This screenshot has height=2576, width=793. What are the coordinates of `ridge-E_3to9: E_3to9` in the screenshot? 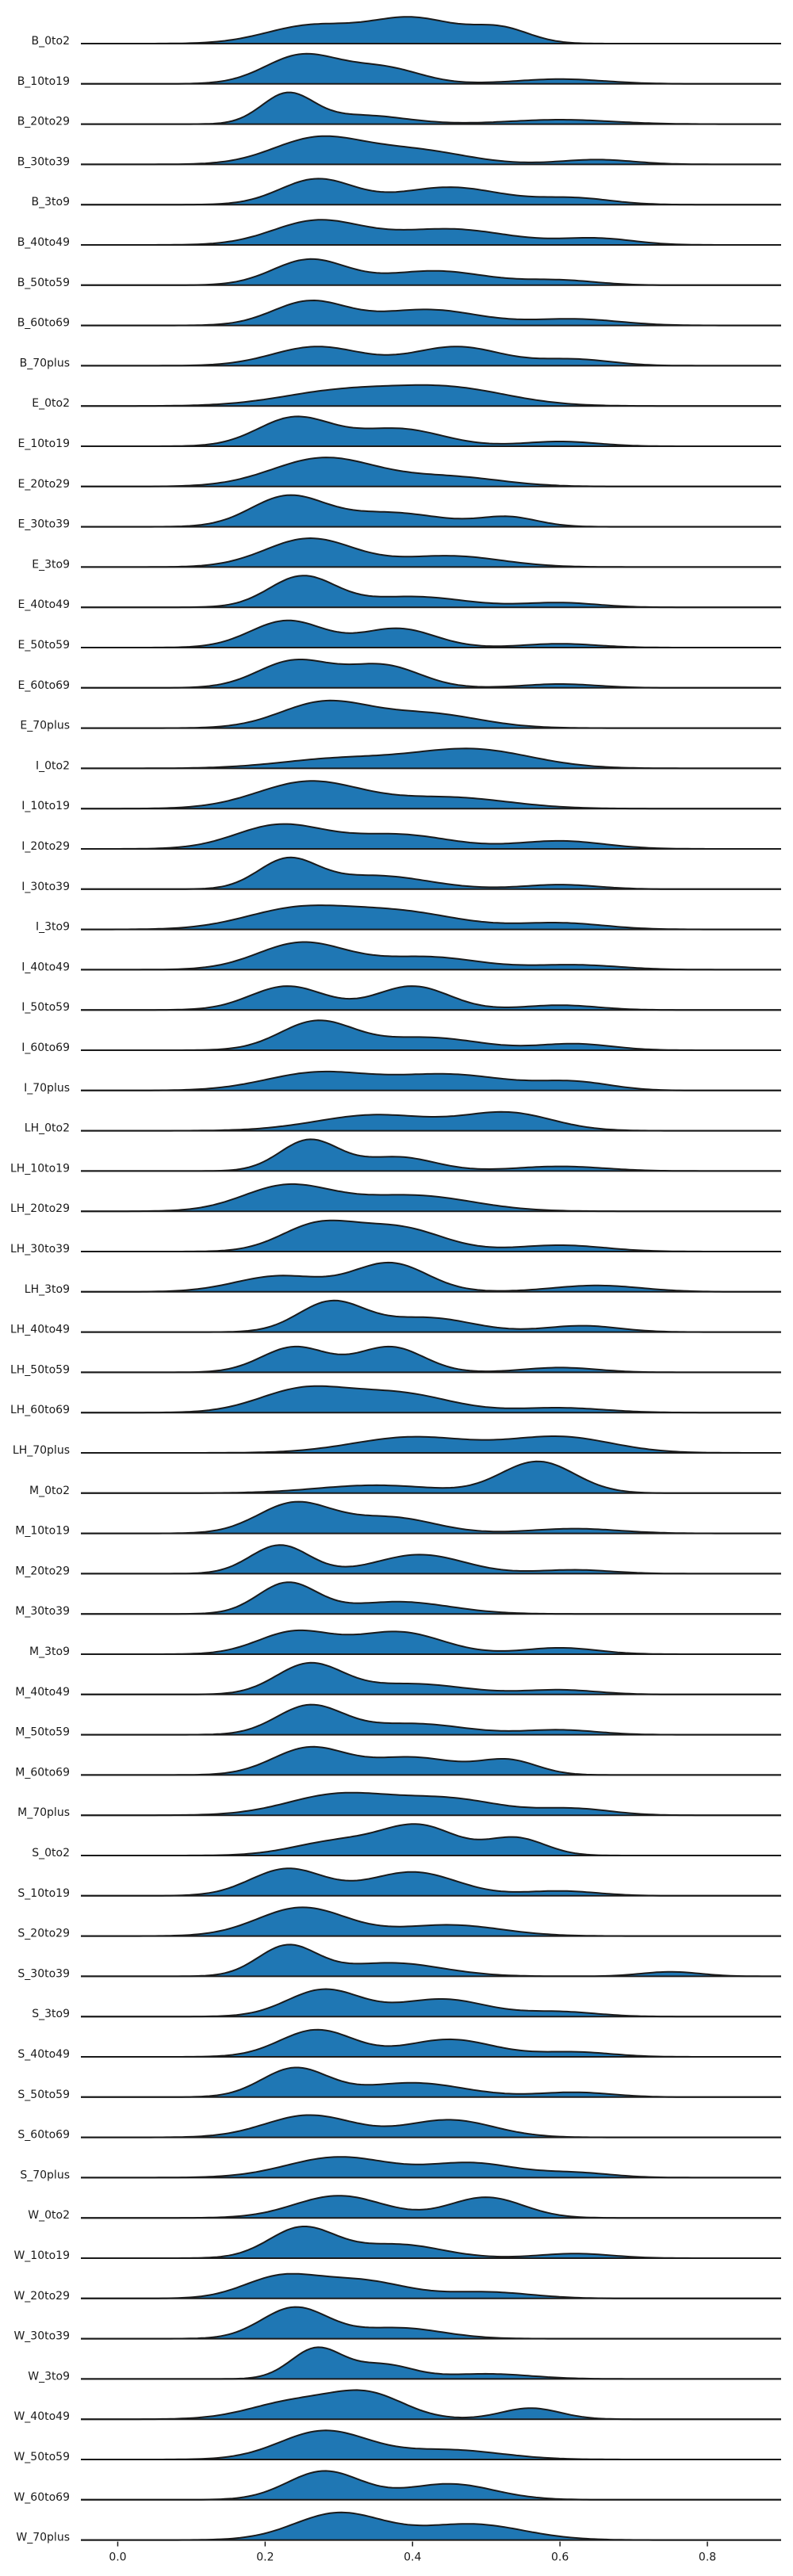 It's located at (406, 554).